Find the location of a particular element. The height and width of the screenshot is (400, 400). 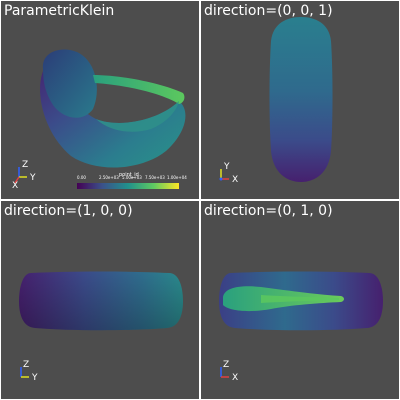

klein-bottle-side-view is located at coordinates (101, 301).